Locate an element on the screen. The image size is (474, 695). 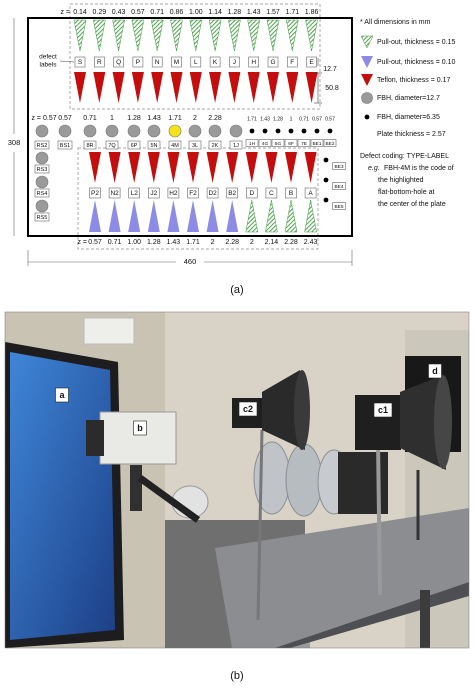
z-value: 1 is located at coordinates (291, 119).